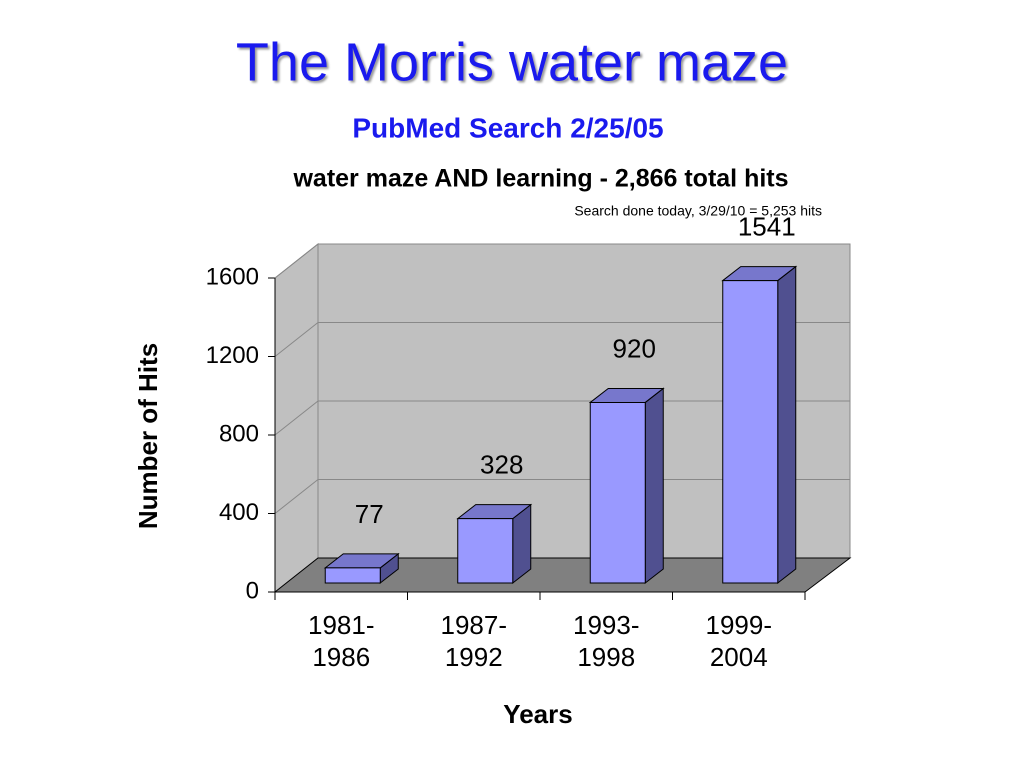 Image resolution: width=1024 pixels, height=768 pixels. I want to click on y-tick-label: 1600, so click(232, 276).